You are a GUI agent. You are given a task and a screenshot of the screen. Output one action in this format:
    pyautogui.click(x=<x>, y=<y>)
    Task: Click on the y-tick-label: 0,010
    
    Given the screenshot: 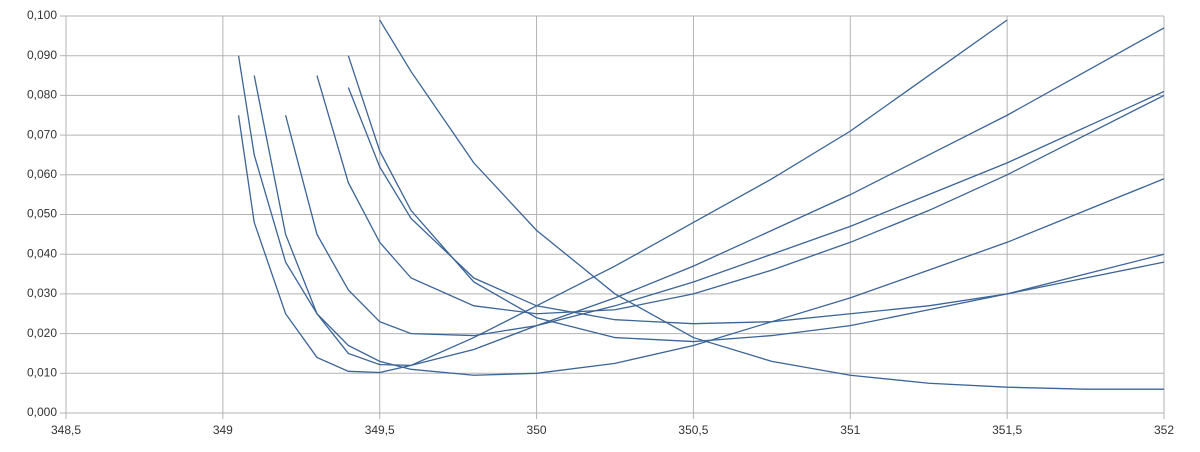 What is the action you would take?
    pyautogui.click(x=42, y=372)
    